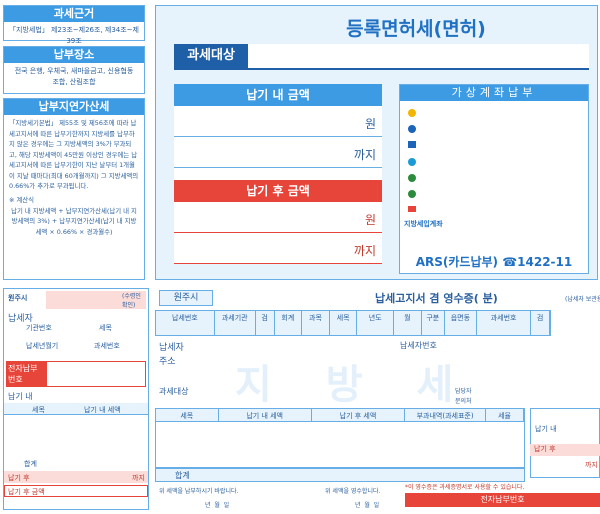 This screenshot has height=514, width=600. Describe the element at coordinates (74, 25) in the screenshot. I see `basis-box: 과세근거 「지방세법」 제23조~제26조, 제34조~제39조` at that location.